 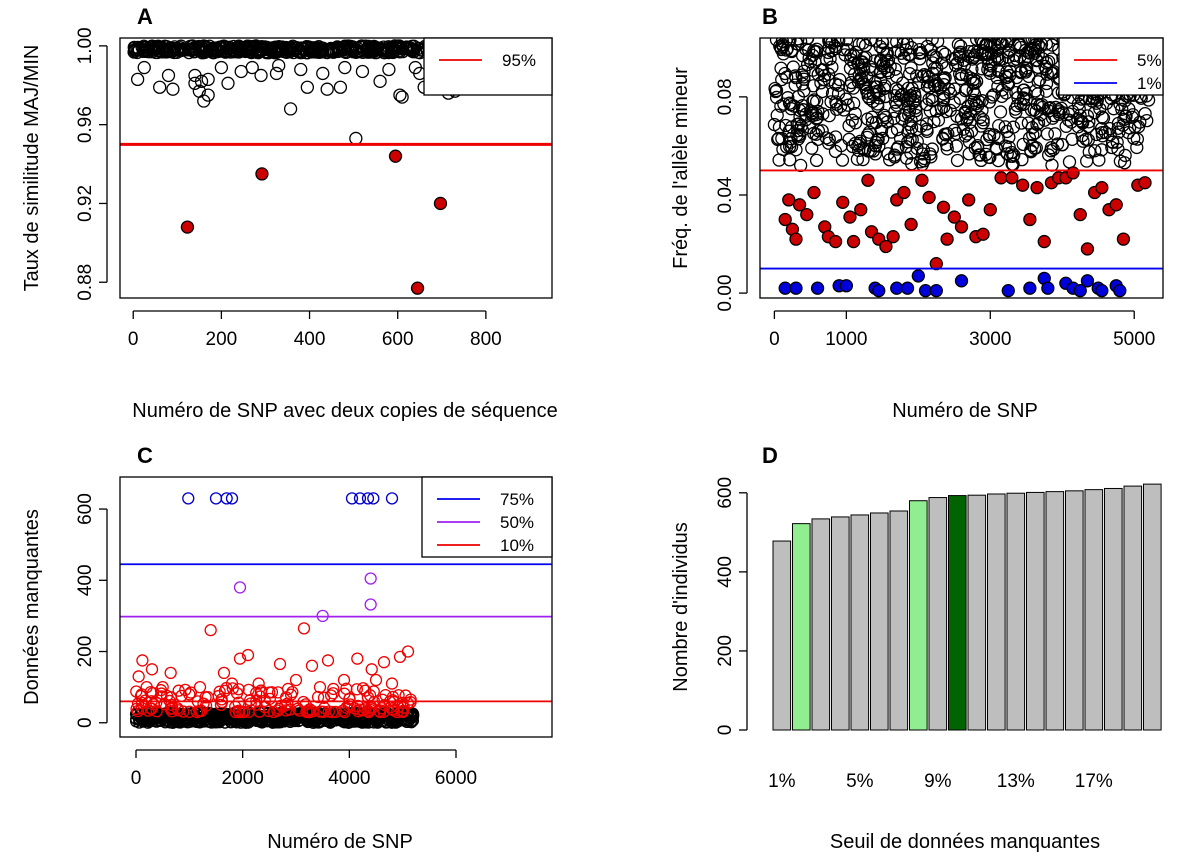 What do you see at coordinates (1094, 781) in the screenshot?
I see `x-tick-label: 17%` at bounding box center [1094, 781].